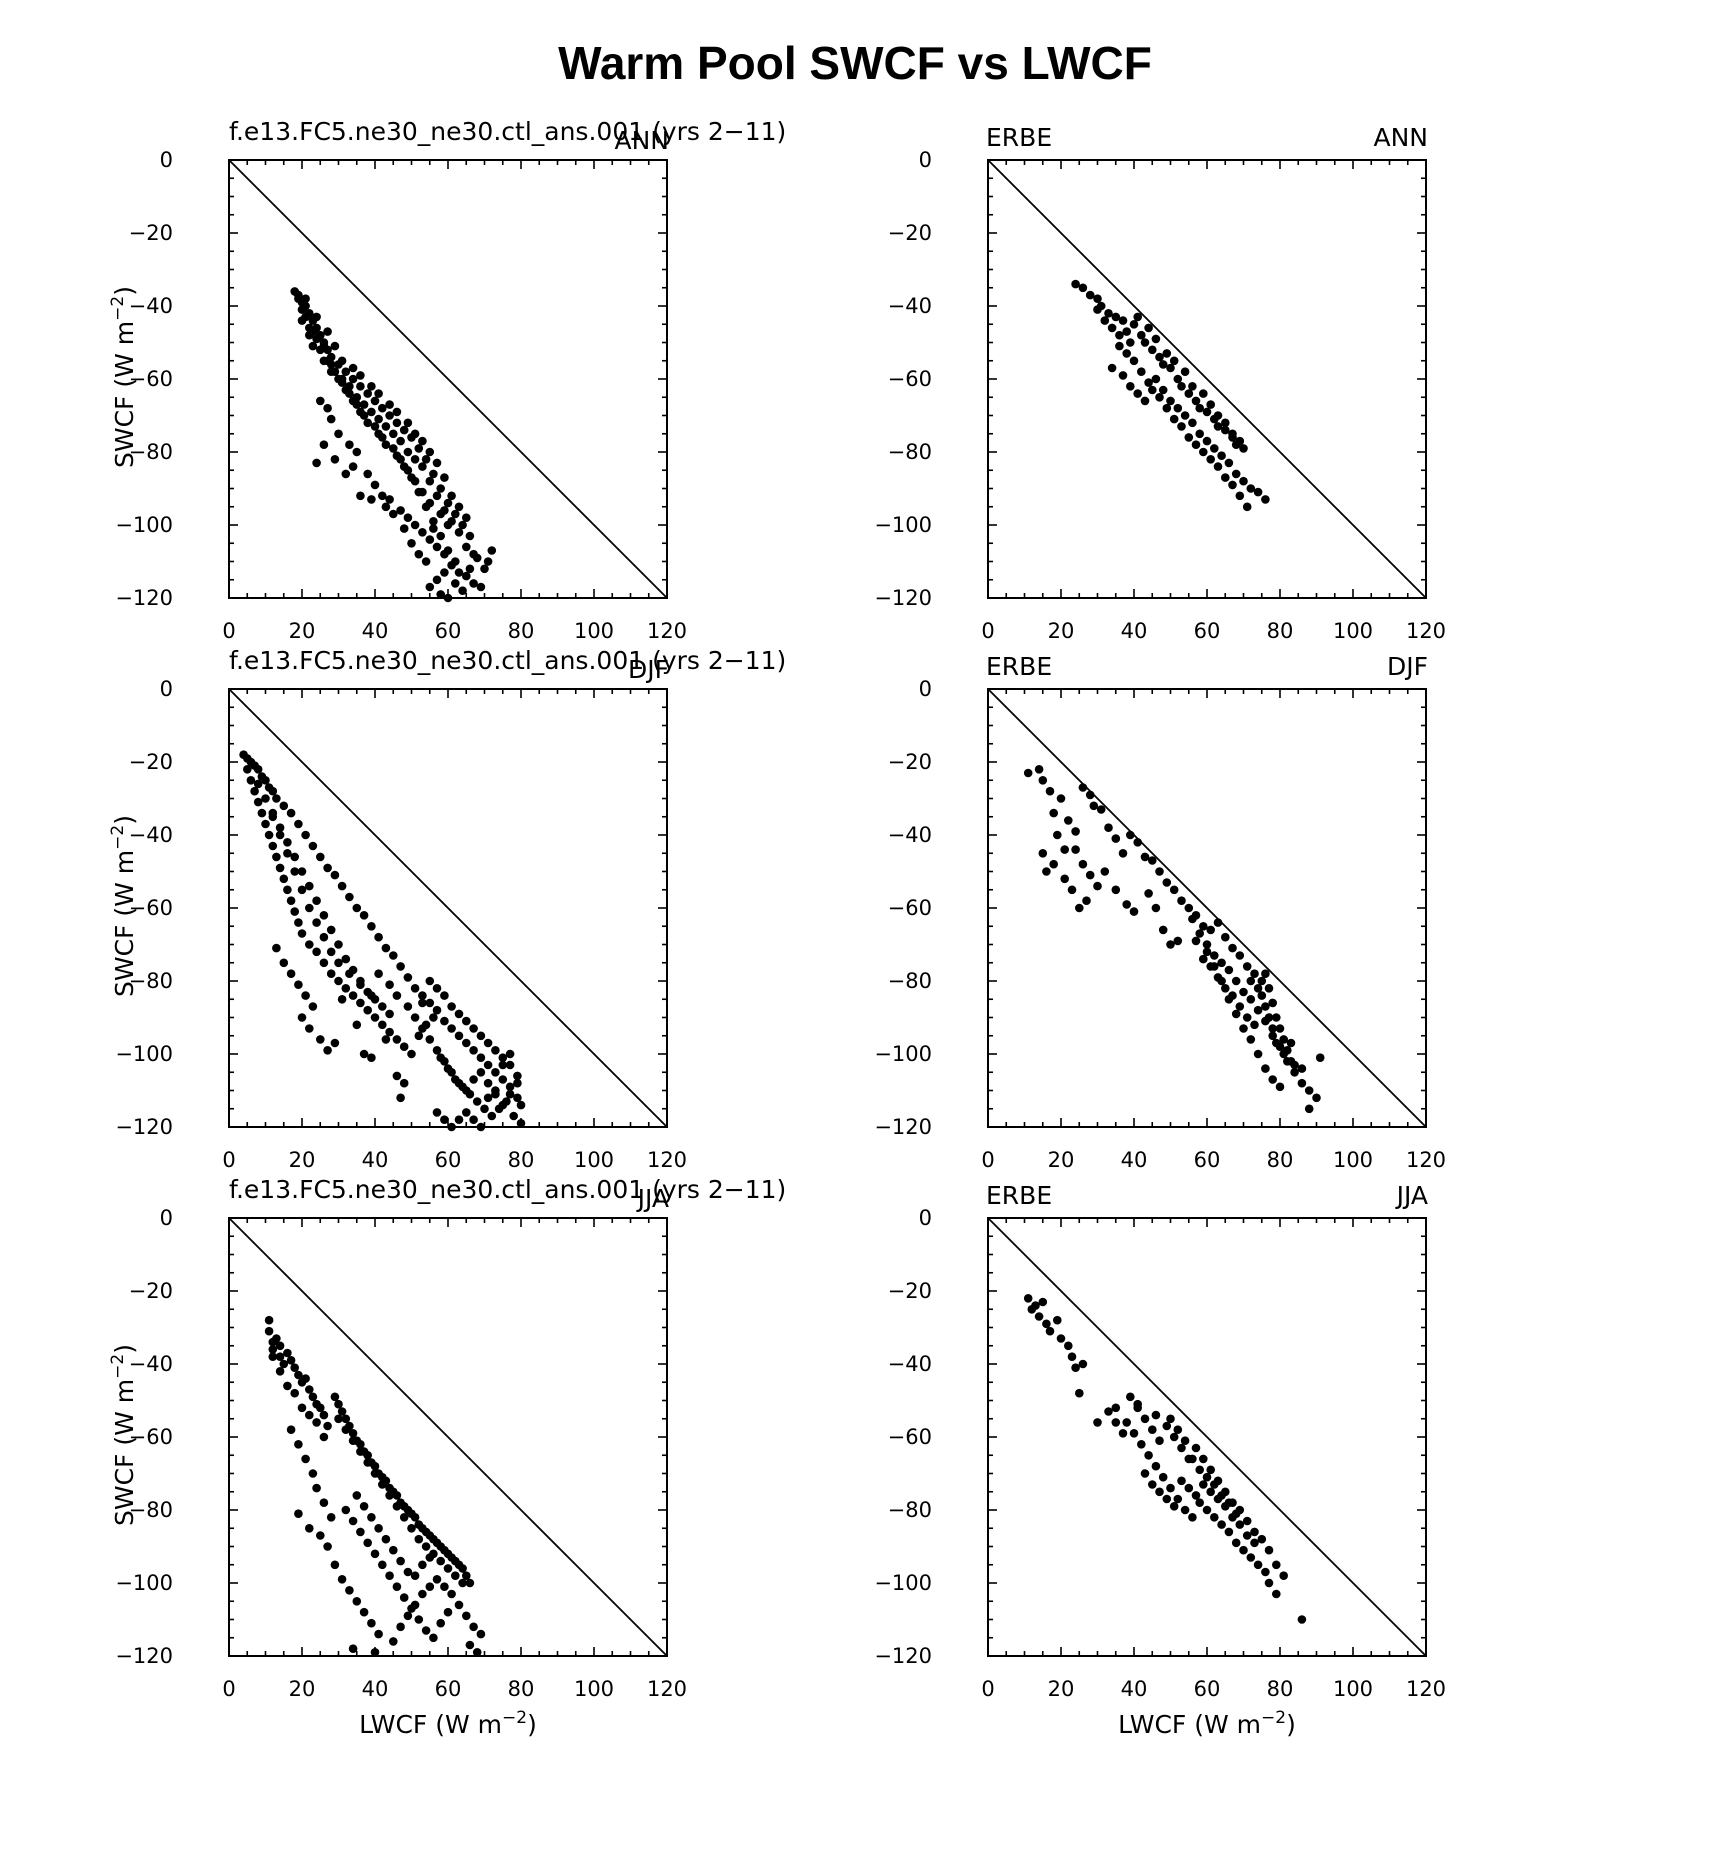 The height and width of the screenshot is (1852, 1710). Describe the element at coordinates (375, 1160) in the screenshot. I see `x-tick-label: 40` at that location.